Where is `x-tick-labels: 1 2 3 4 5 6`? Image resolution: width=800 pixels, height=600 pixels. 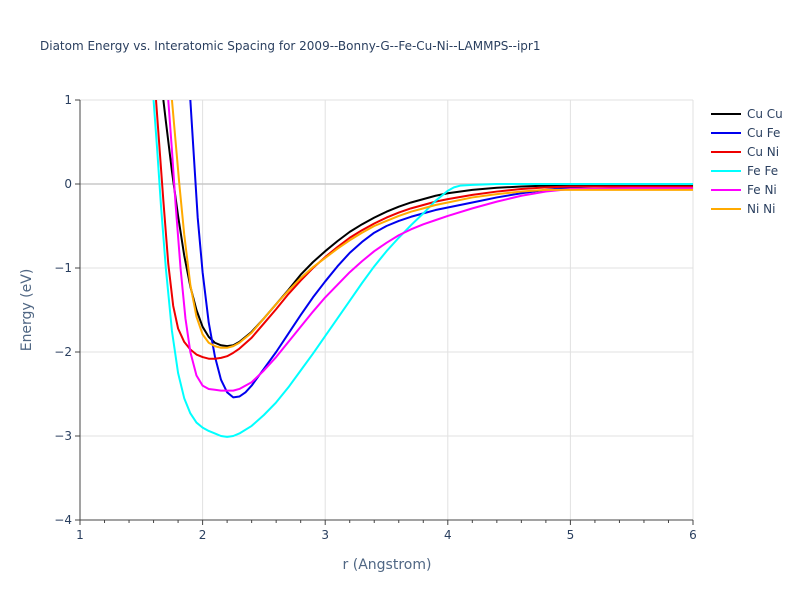
x-tick-labels: 1 2 3 4 5 6 is located at coordinates (386, 535).